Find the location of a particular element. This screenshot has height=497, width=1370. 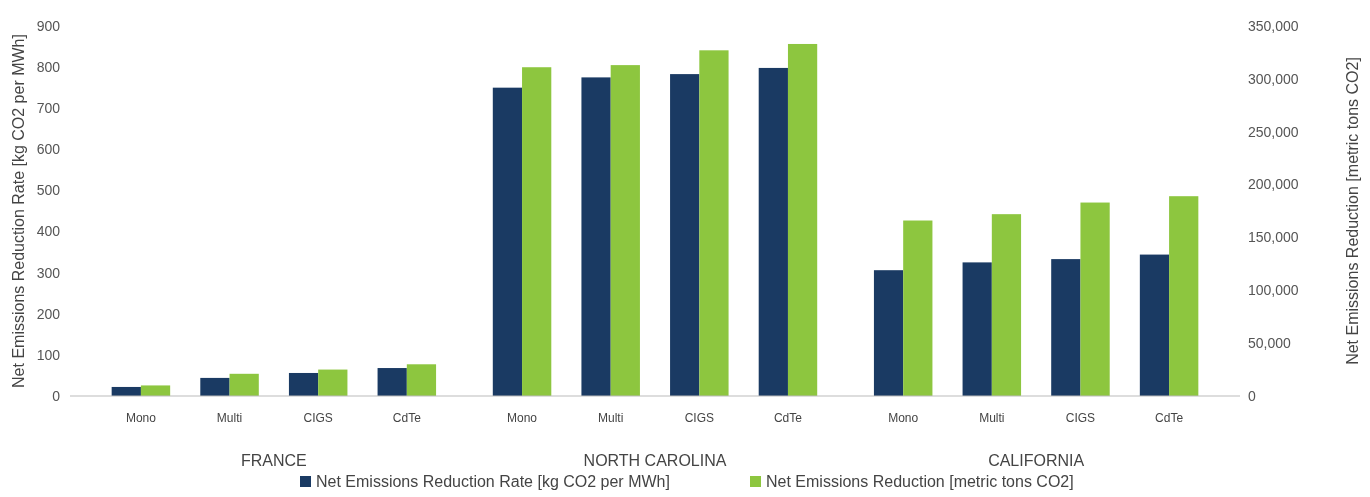

y2-tick-label: 0 is located at coordinates (1252, 395).